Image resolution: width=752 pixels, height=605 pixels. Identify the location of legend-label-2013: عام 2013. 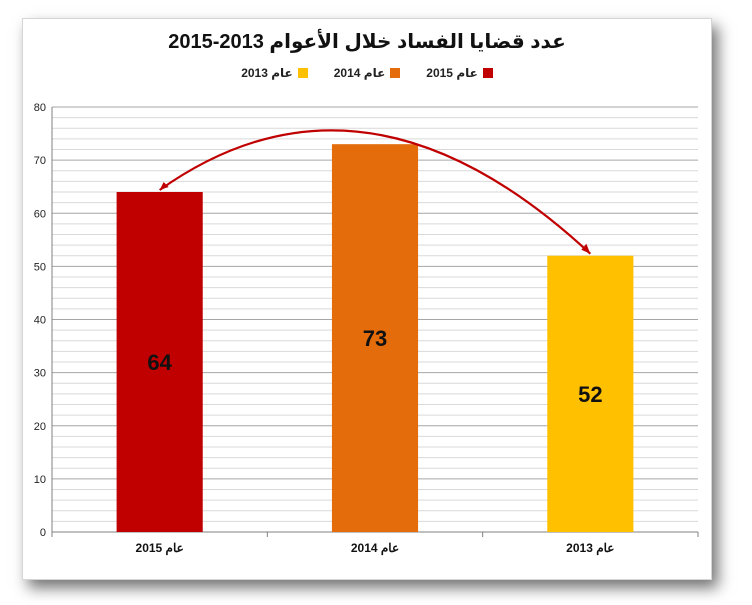
(267, 73).